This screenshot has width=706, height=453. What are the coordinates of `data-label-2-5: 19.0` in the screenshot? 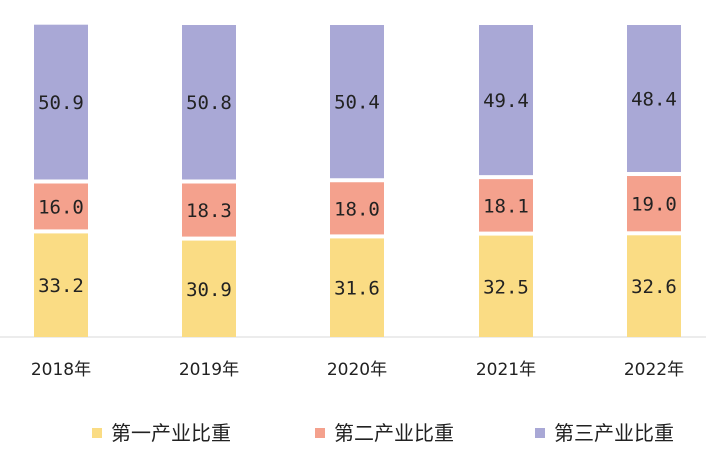 It's located at (654, 205).